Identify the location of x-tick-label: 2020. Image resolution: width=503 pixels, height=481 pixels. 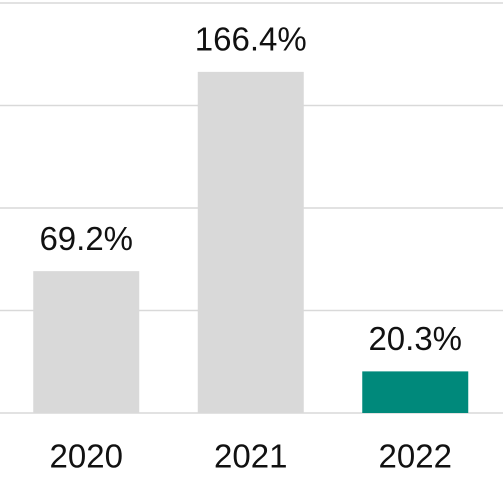
(86, 456).